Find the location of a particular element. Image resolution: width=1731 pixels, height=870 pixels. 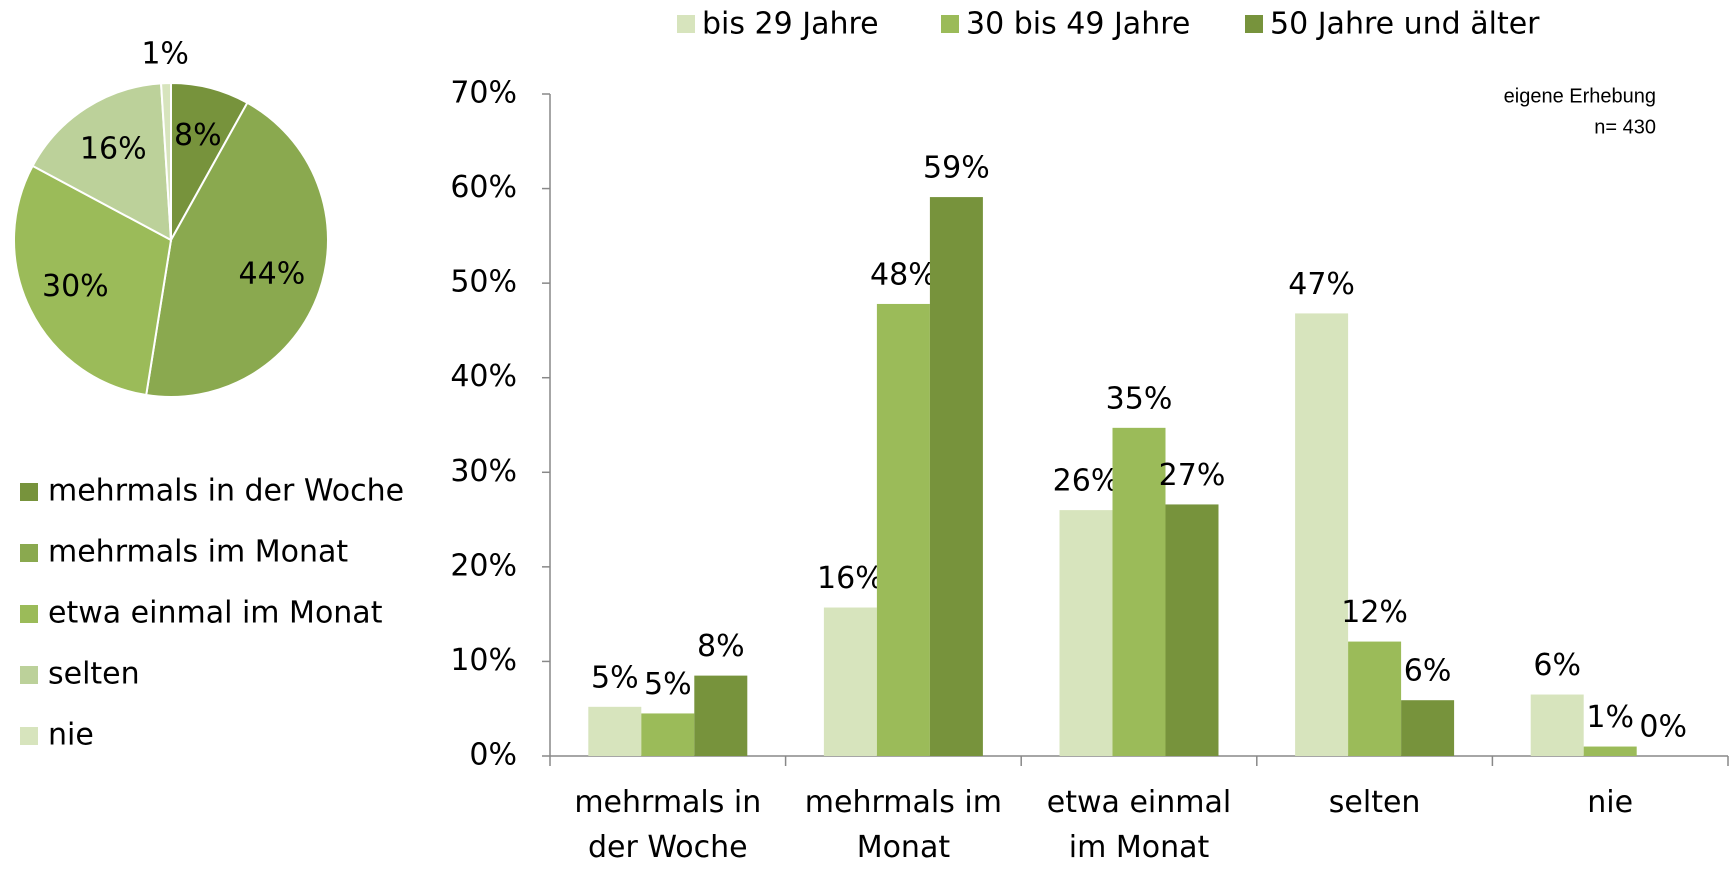

value-label: 0% is located at coordinates (1663, 727).